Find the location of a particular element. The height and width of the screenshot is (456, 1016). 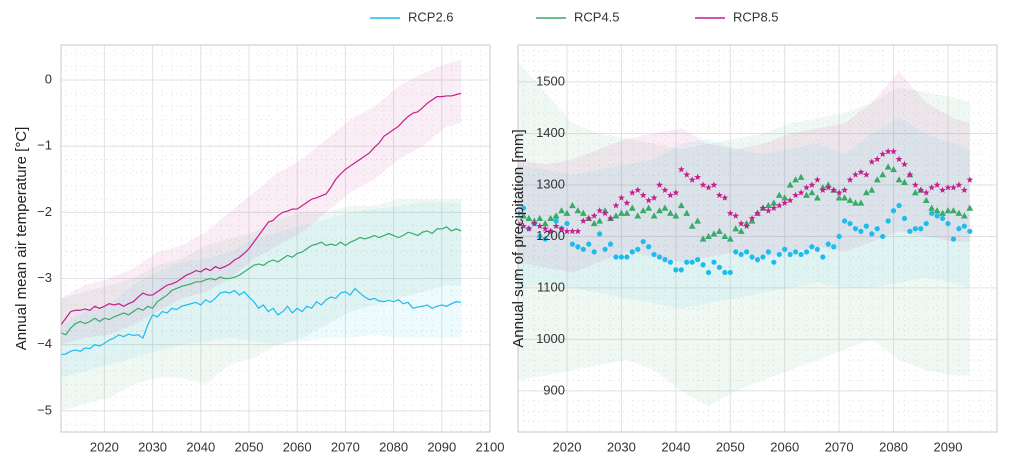

x-tick-label: 2050 is located at coordinates (249, 446).